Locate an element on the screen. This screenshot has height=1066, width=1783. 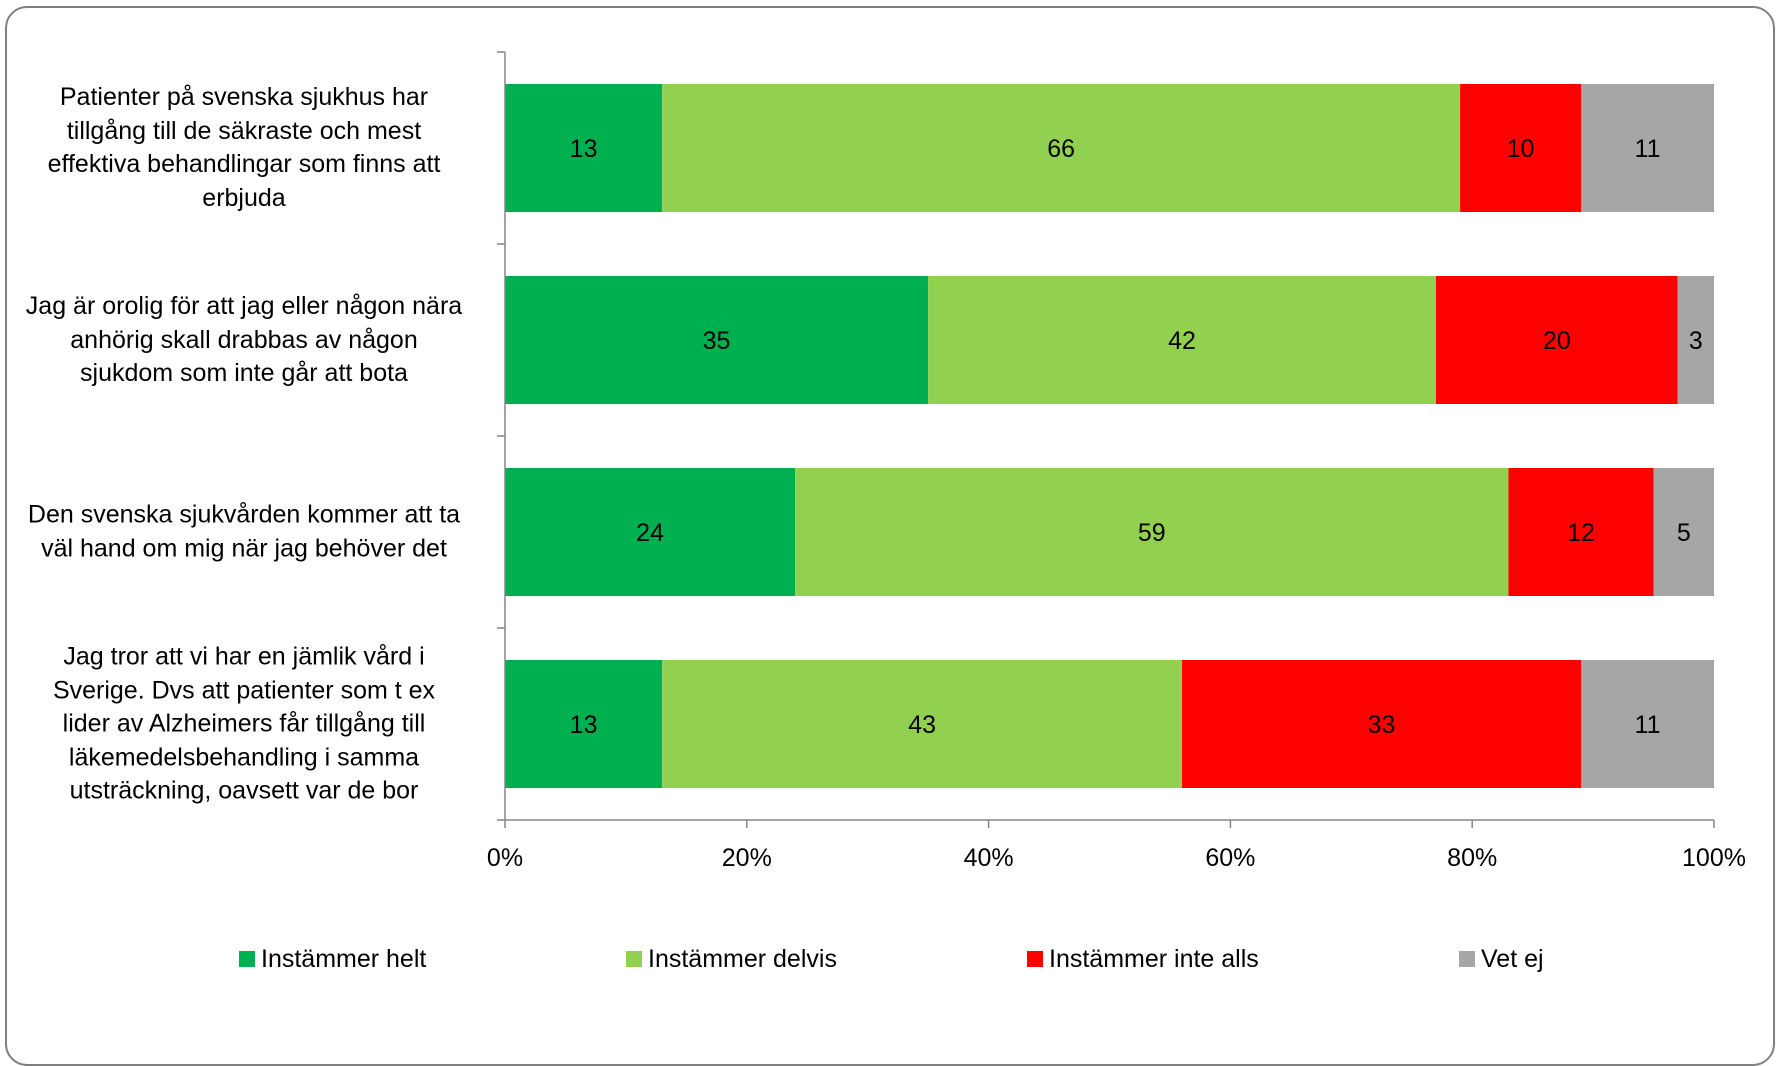
data-label: 43 is located at coordinates (922, 725).